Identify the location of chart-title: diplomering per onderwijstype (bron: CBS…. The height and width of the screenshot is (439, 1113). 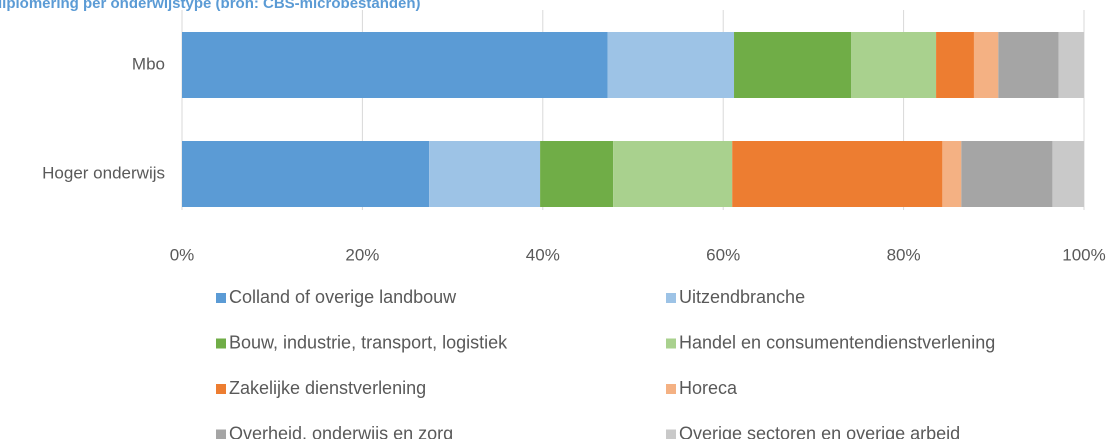
(210, 6).